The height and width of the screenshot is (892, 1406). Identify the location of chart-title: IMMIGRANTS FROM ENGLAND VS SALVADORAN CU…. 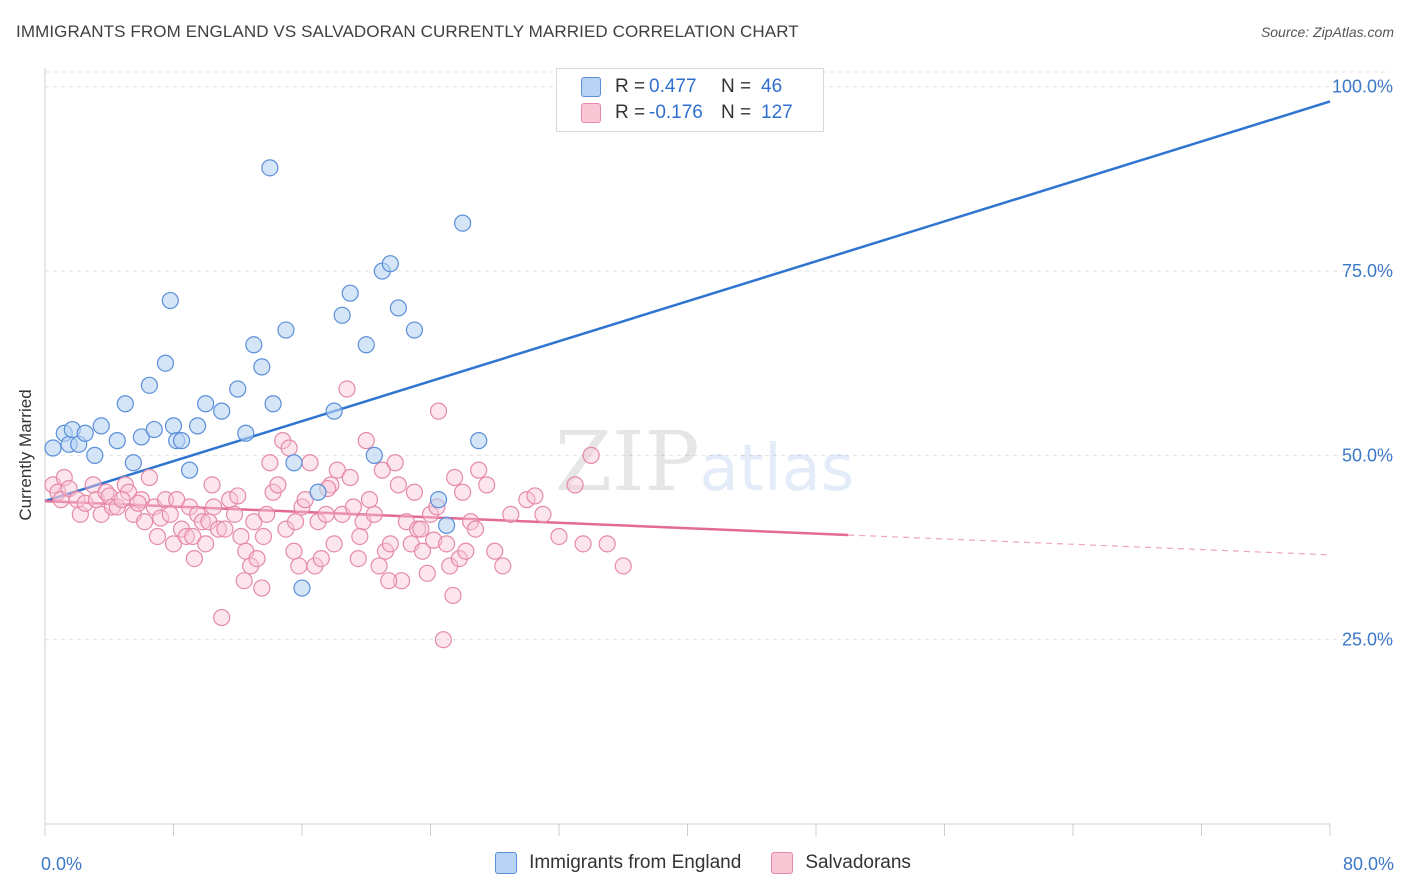
(407, 31).